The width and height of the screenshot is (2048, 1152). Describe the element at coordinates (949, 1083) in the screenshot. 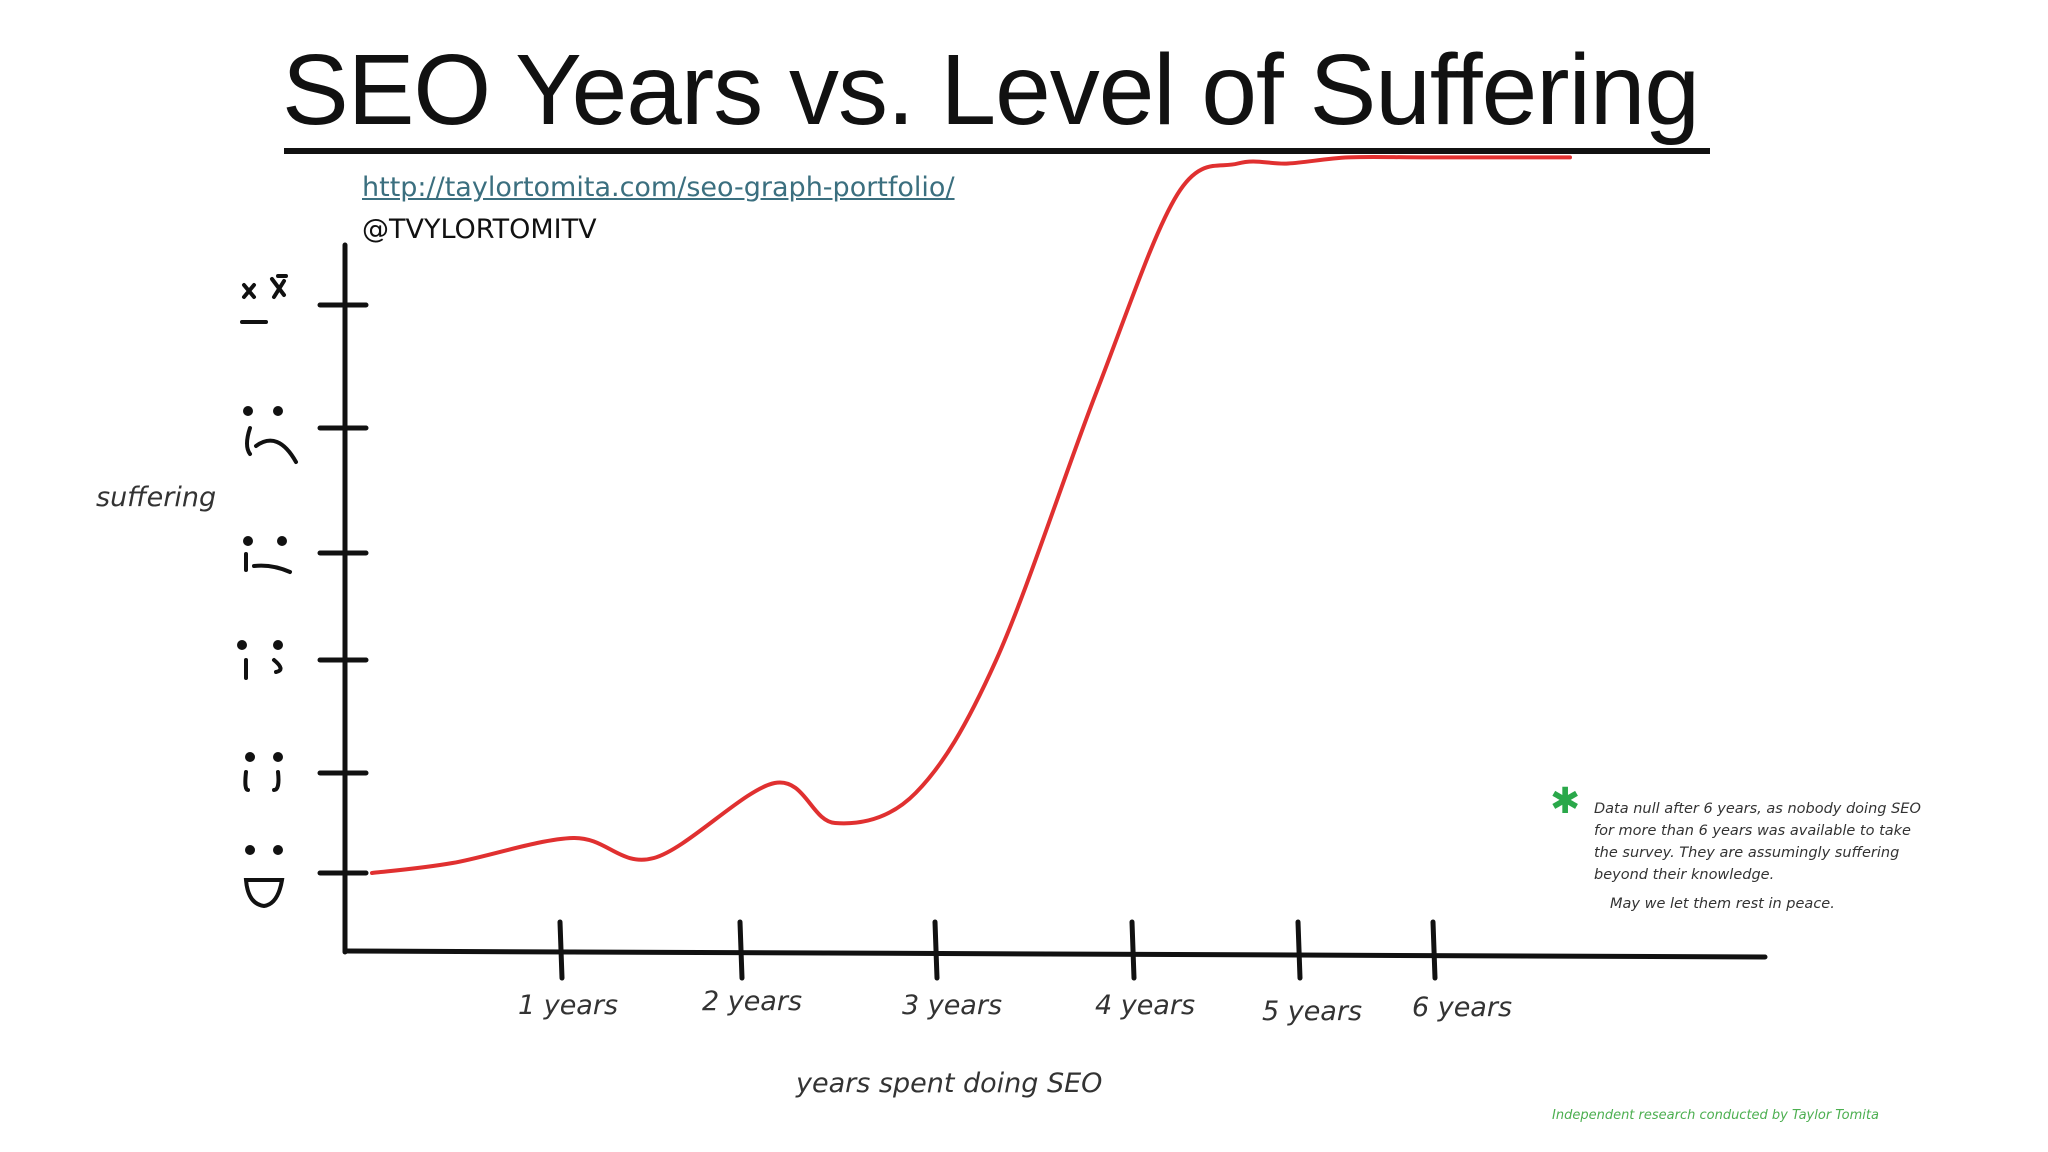

I see `x-axis-label: years spent doing SEO` at that location.